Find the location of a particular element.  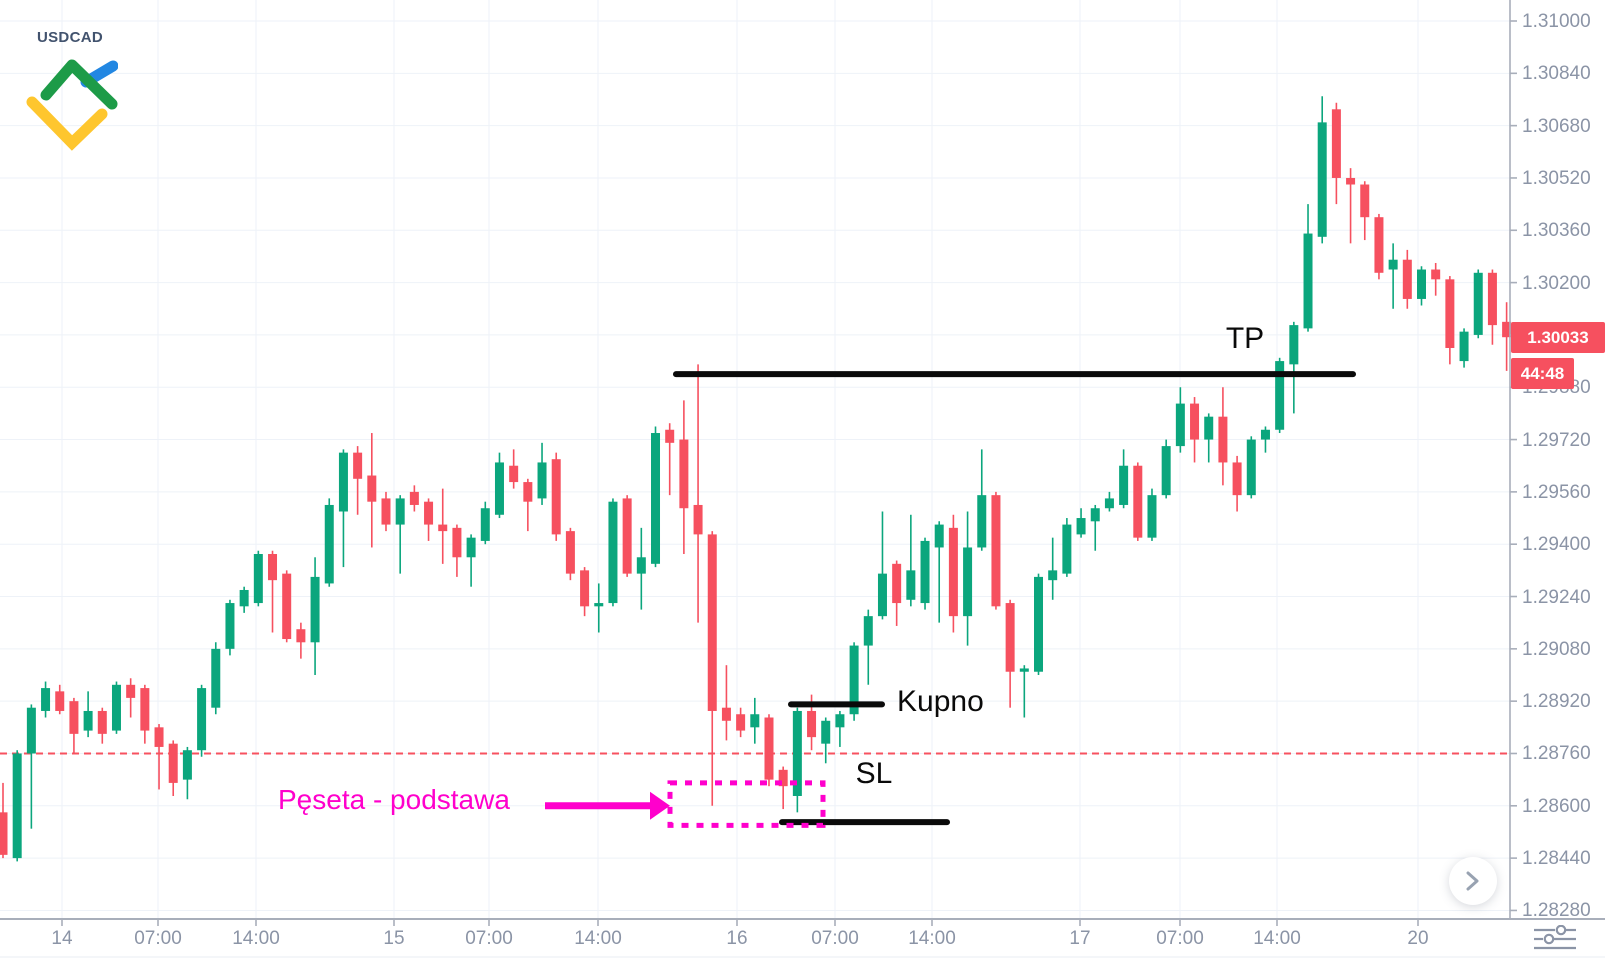

time-axis-label: 16 is located at coordinates (737, 938).